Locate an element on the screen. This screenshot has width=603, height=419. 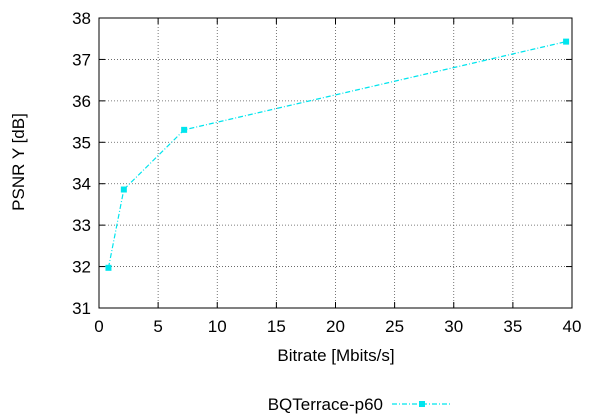
legend-marker is located at coordinates (422, 404).